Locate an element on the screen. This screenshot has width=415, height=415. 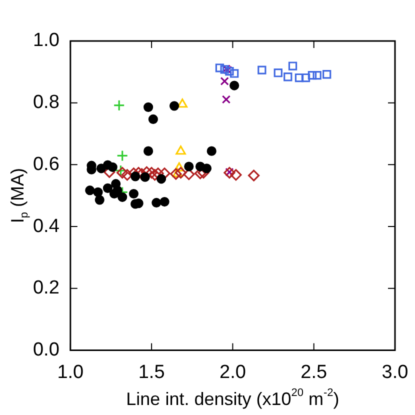
y-tick-label: 1.0 is located at coordinates (46, 41).